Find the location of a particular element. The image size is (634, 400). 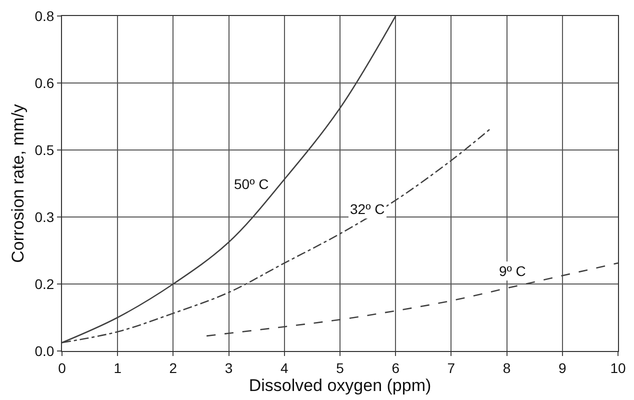

annotation: 50º C is located at coordinates (251, 184).